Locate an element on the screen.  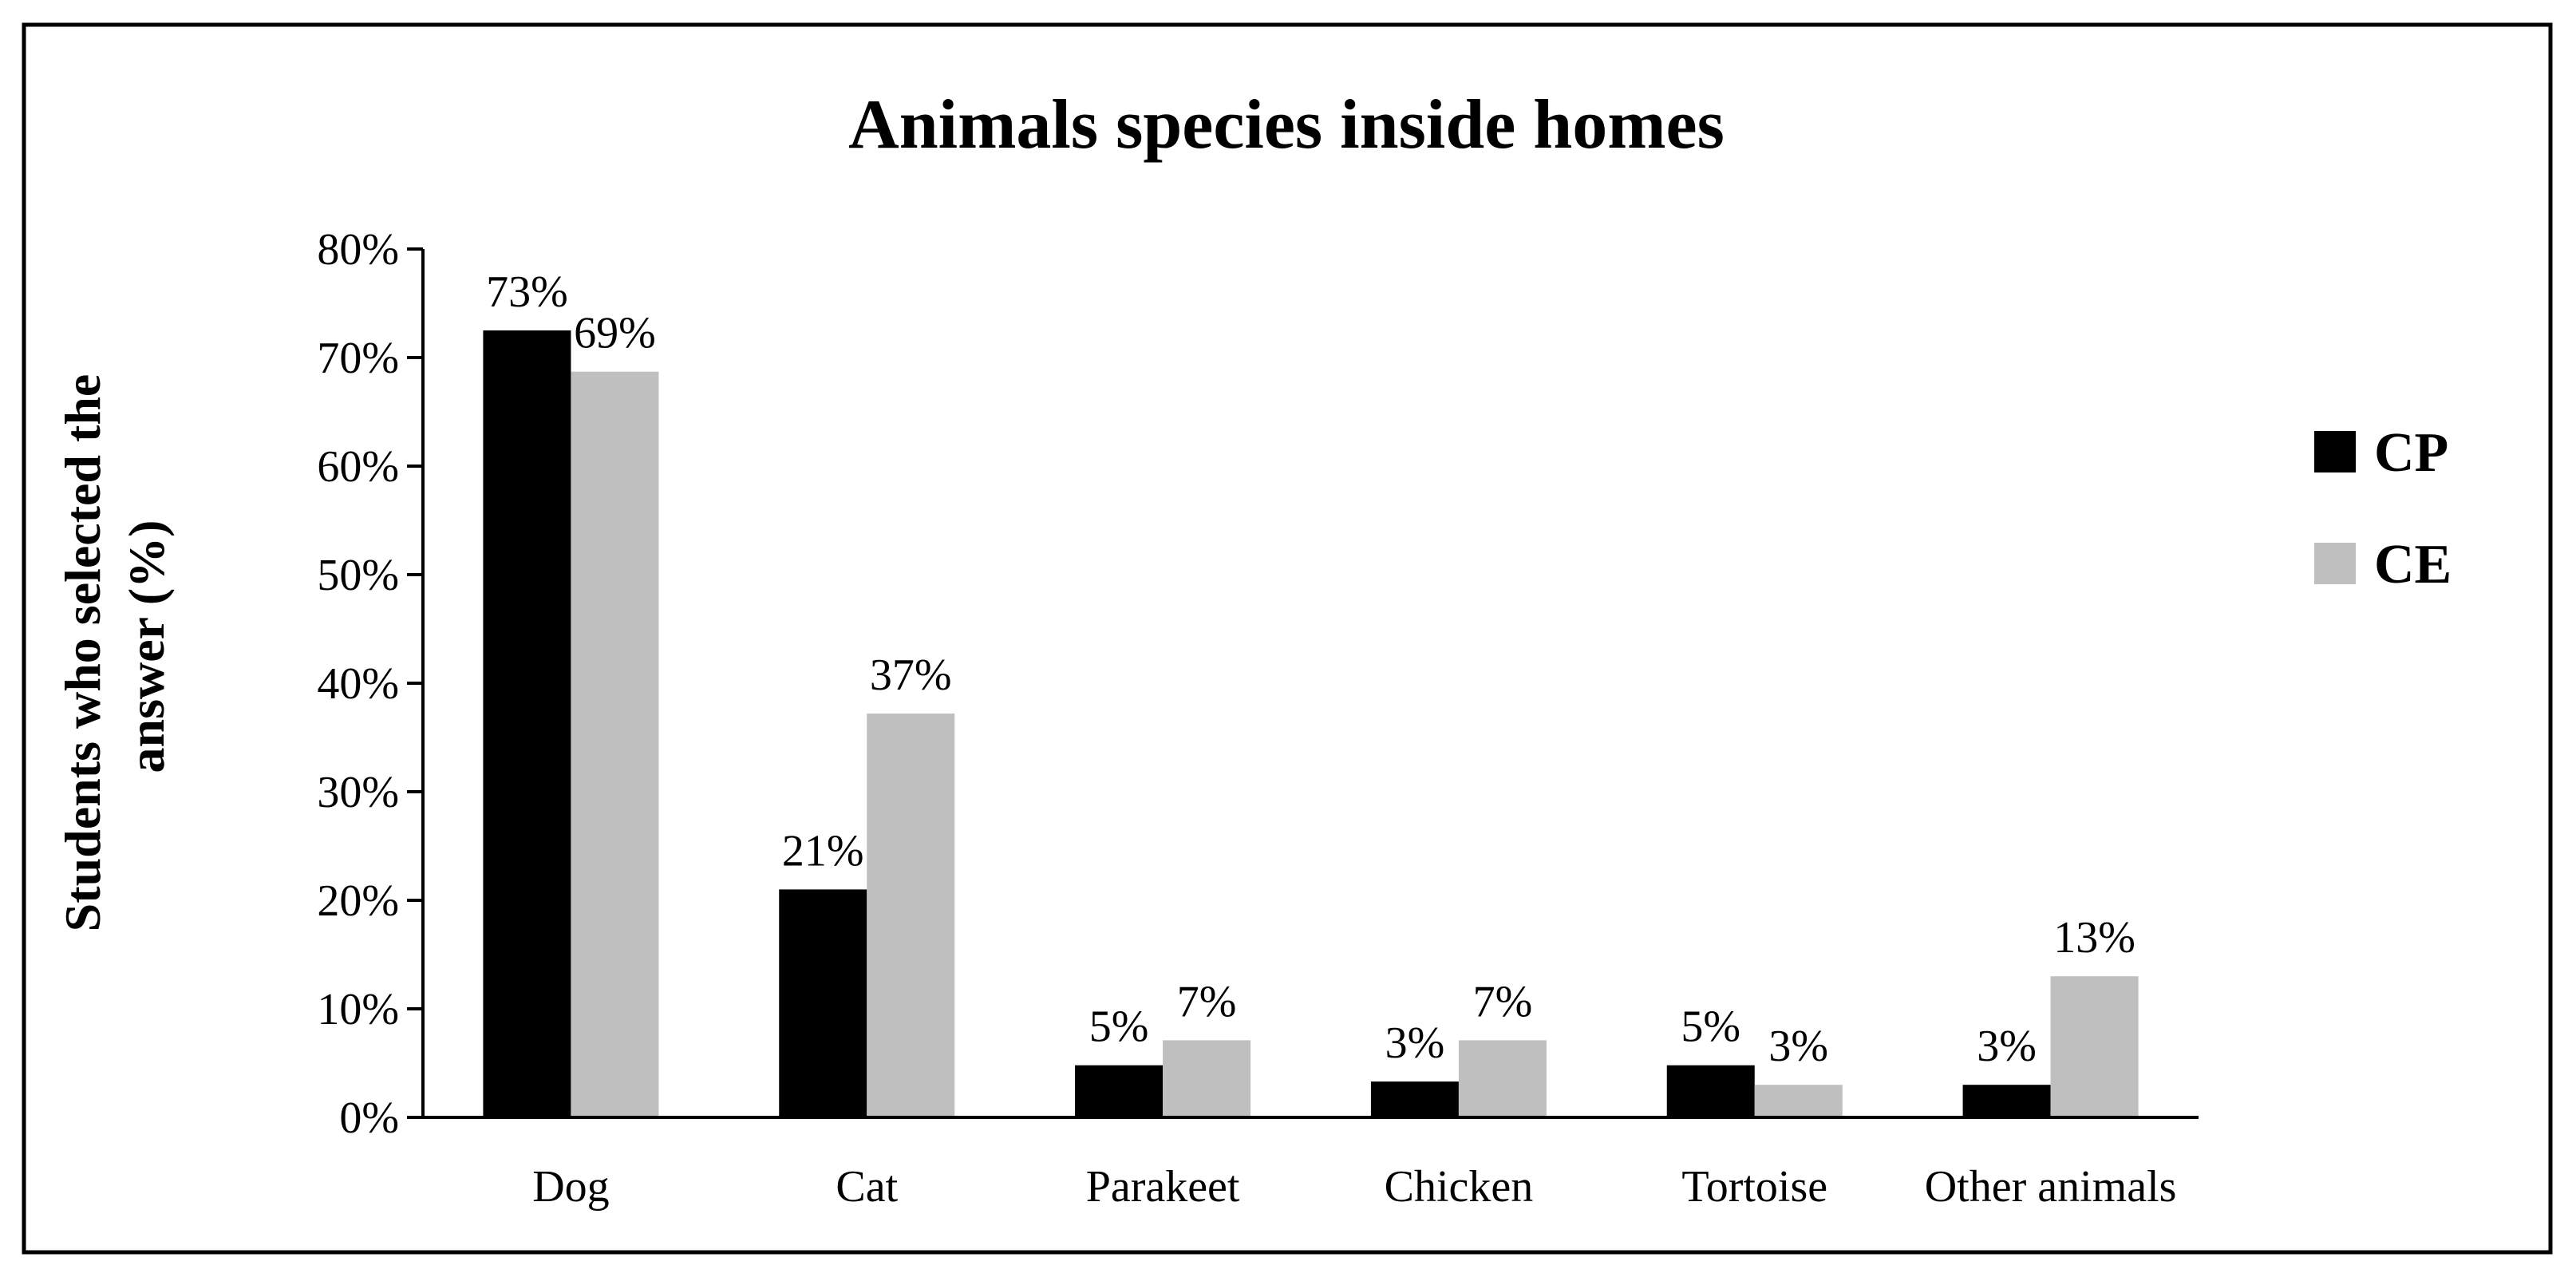
data-label: 21% is located at coordinates (823, 851).